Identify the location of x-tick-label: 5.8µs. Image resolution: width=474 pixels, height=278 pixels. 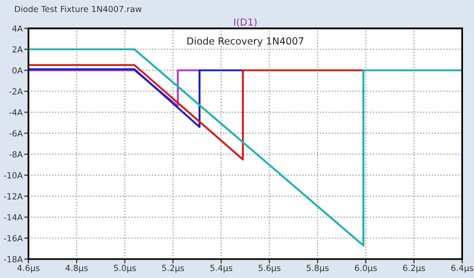
(317, 268).